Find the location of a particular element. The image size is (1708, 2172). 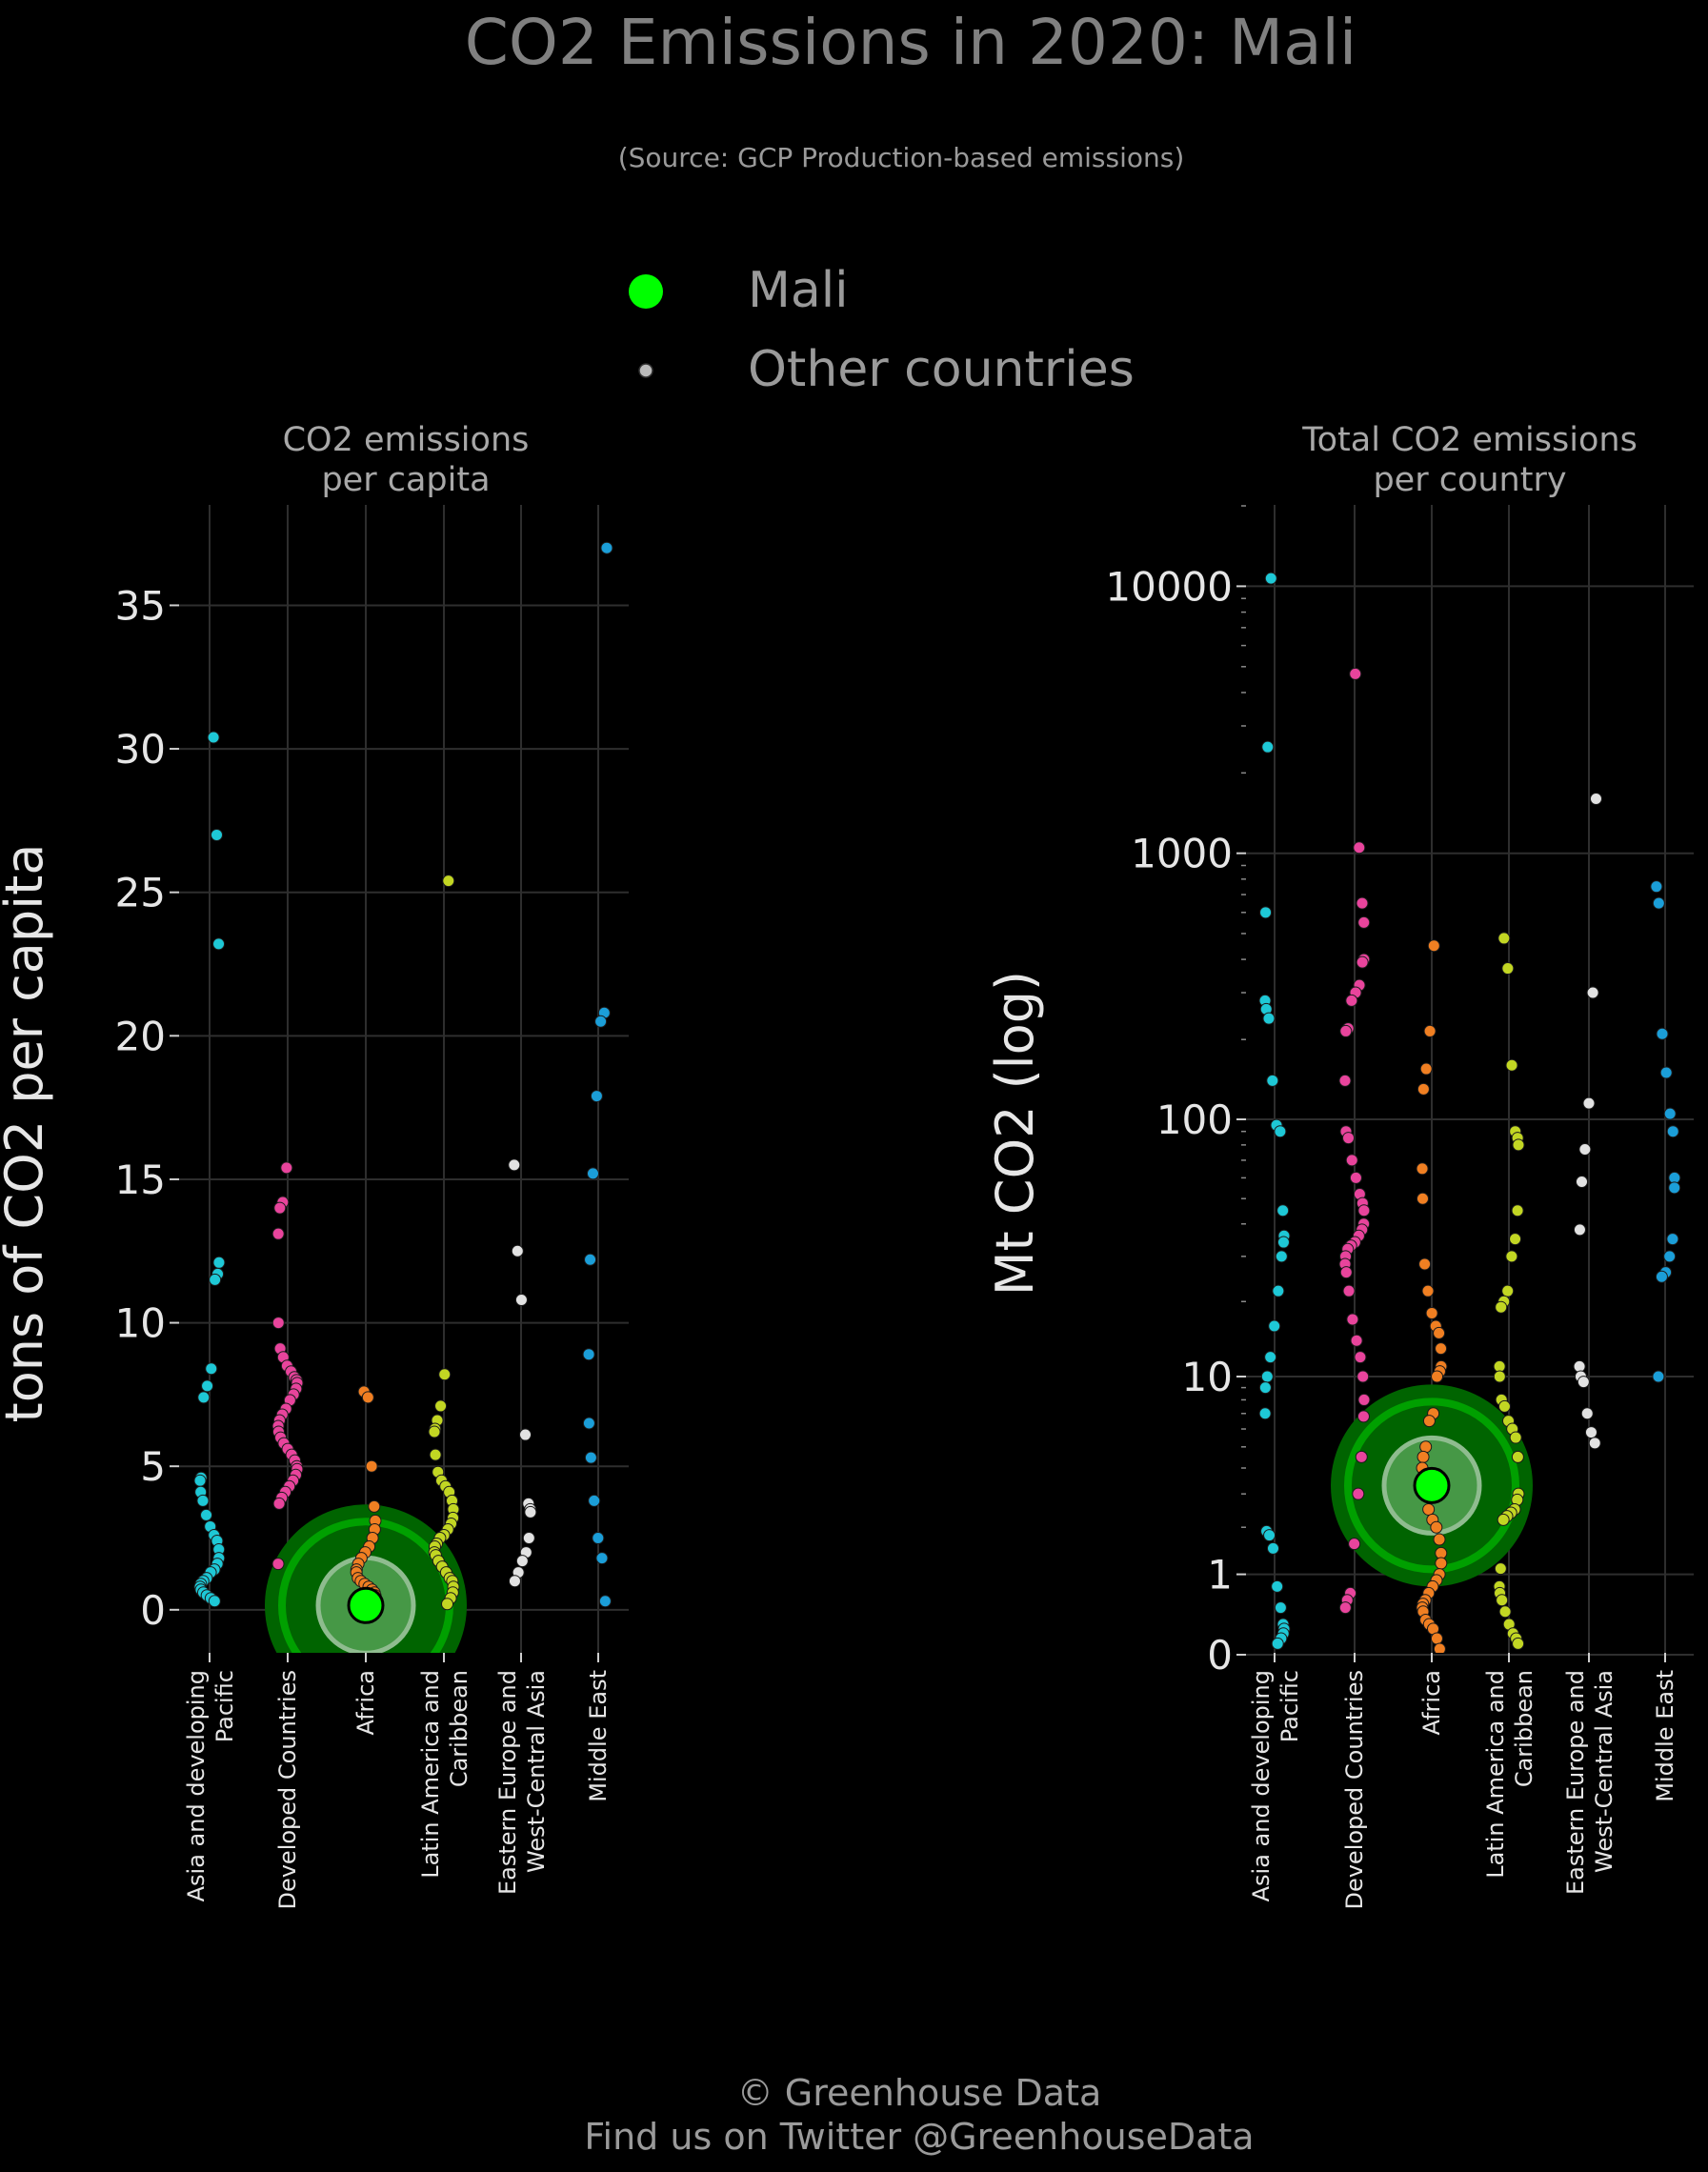

y-tick-label-5: 25 is located at coordinates (140, 893).